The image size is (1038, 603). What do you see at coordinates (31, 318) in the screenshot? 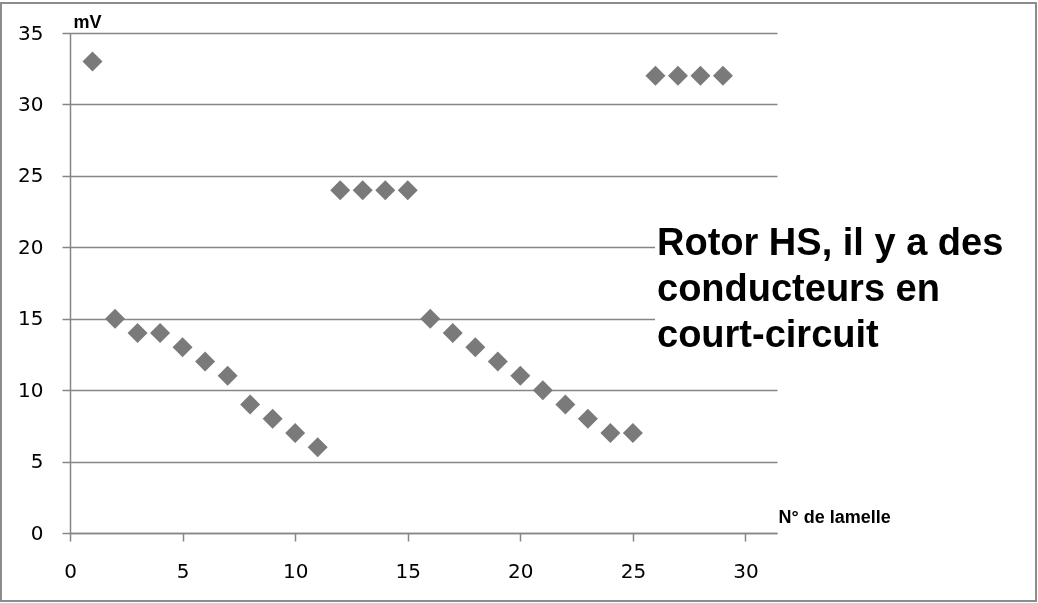
I see `y-tick-label: 15` at bounding box center [31, 318].